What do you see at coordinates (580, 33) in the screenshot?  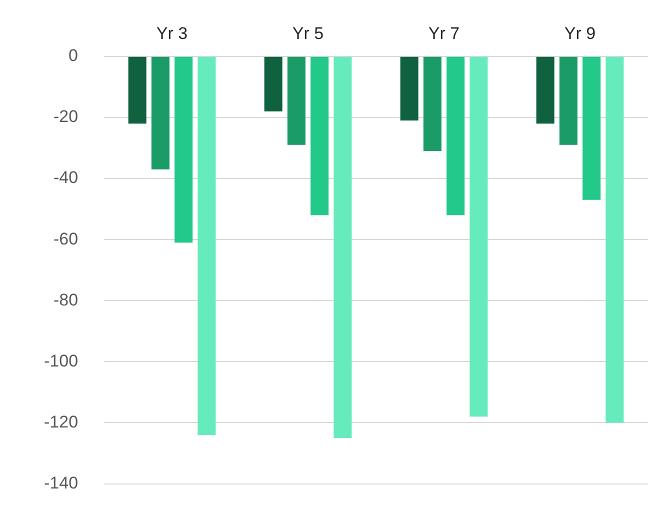 I see `x-tick-label: Yr 9` at bounding box center [580, 33].